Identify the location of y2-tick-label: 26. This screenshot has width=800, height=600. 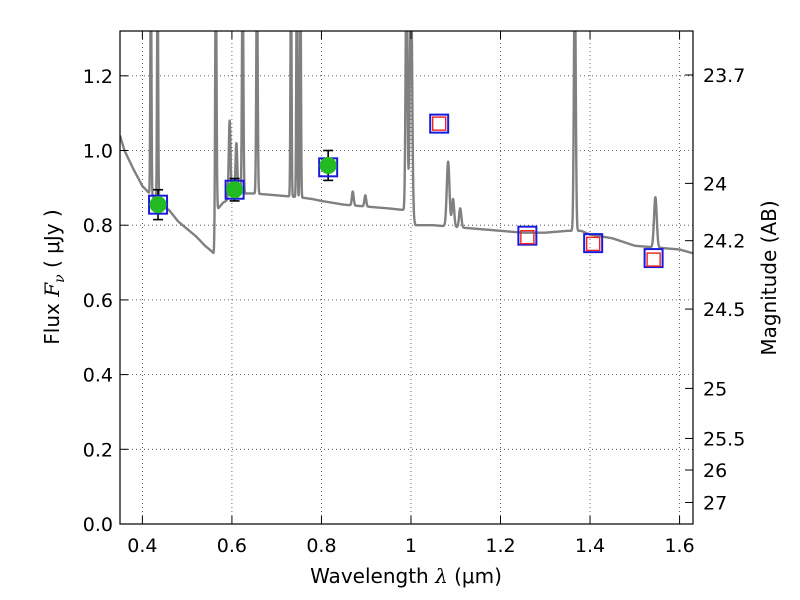
(715, 471).